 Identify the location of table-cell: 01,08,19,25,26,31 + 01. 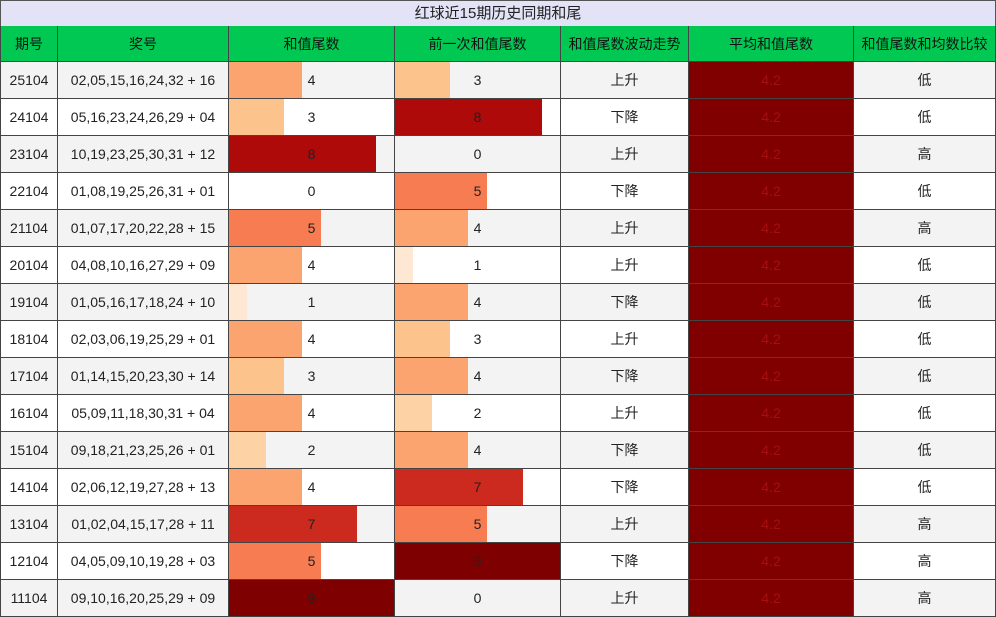
(143, 191).